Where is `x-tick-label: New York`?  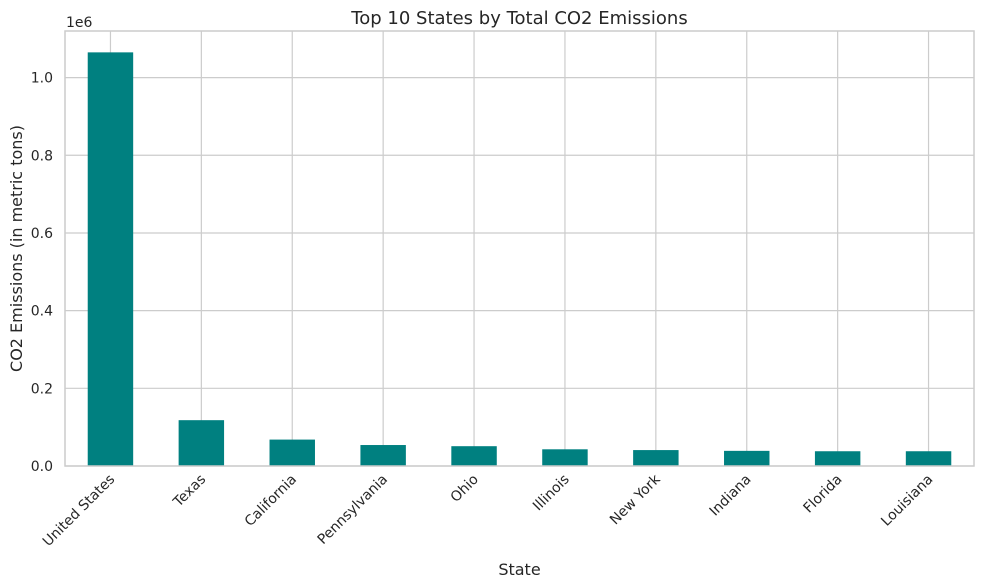
x-tick-label: New York is located at coordinates (635, 499).